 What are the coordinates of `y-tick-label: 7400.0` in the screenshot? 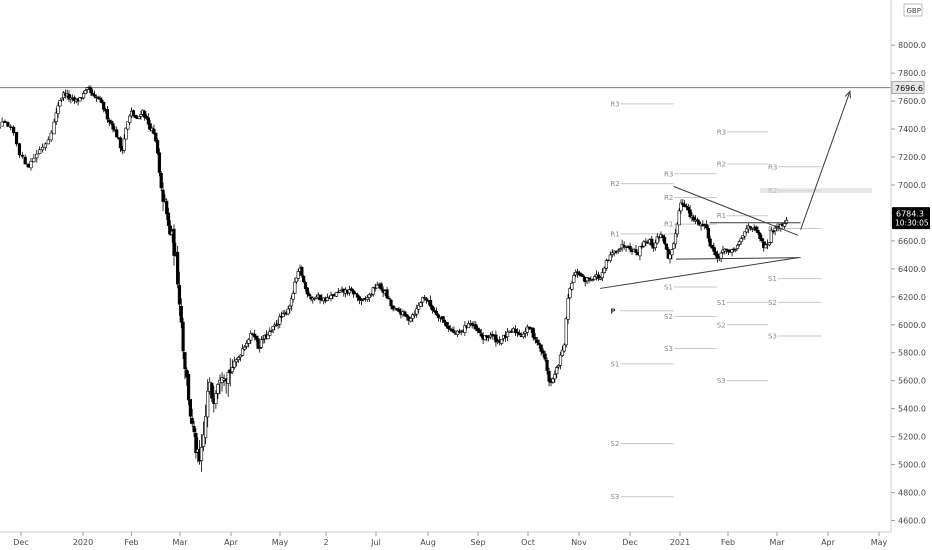 It's located at (912, 129).